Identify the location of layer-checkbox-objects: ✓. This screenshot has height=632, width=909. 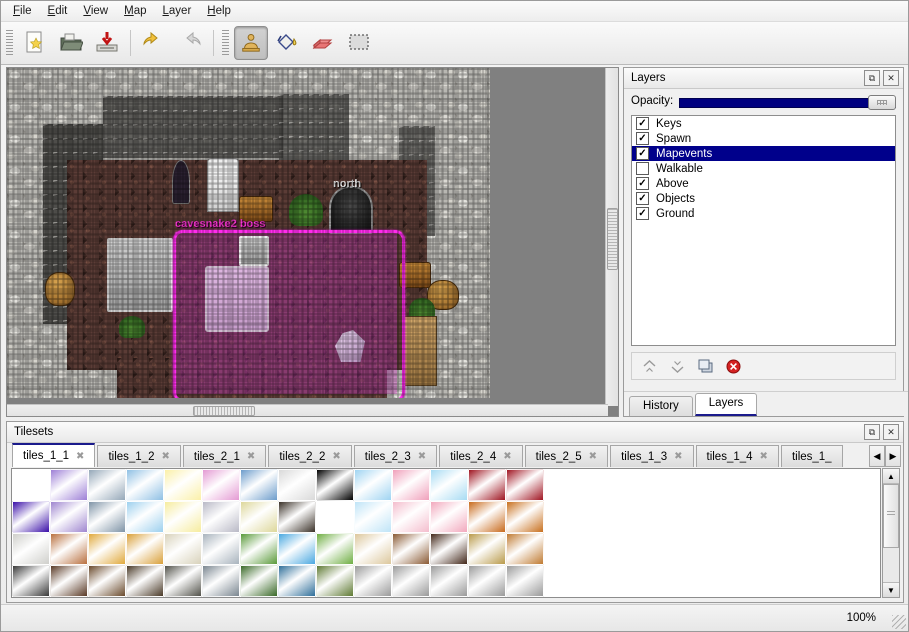
(642, 198).